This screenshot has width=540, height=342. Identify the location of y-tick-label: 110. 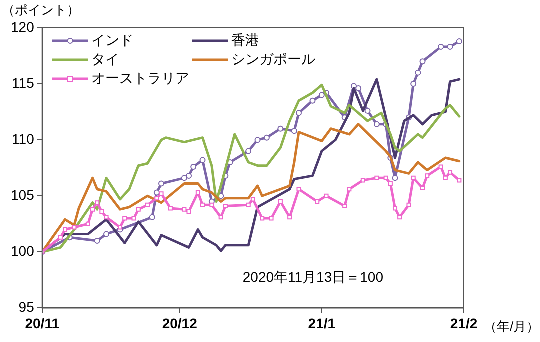
(23, 138).